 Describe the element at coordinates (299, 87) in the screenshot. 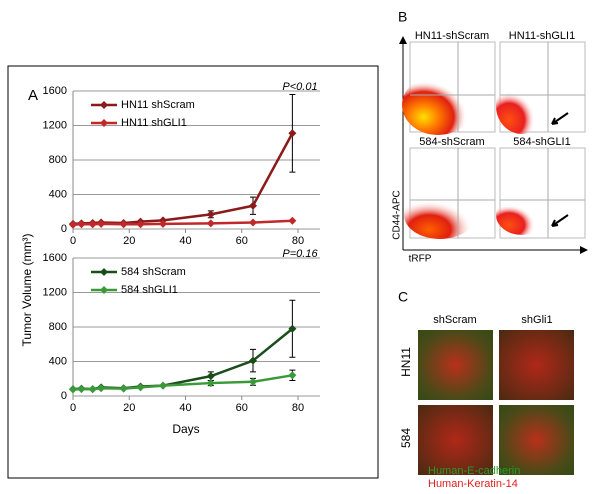

I see `annotation: P<0.01` at that location.